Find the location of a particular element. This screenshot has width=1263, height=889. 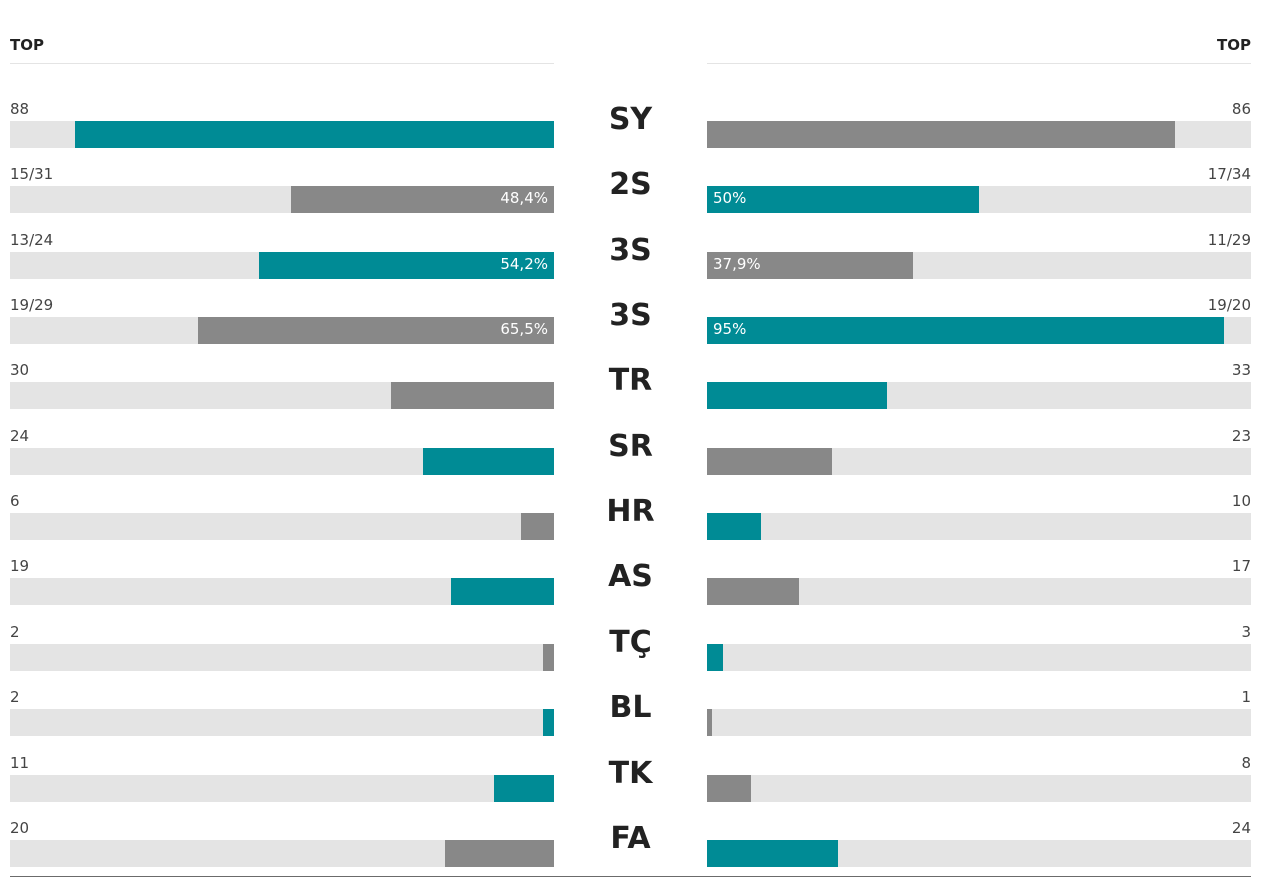

right-bar-track-1: 50% is located at coordinates (979, 200).